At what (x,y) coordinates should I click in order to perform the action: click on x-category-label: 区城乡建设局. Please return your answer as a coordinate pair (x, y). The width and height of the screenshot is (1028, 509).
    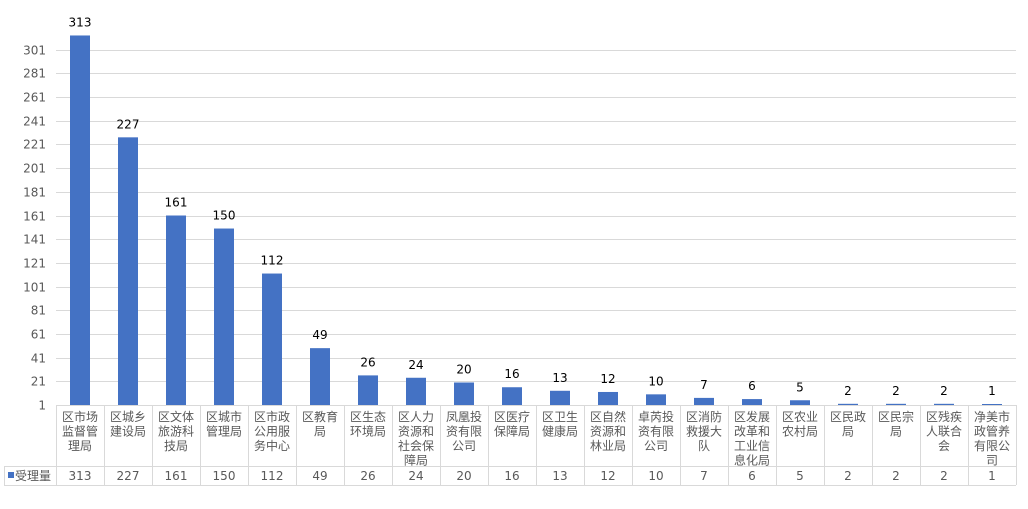
    Looking at the image, I should click on (128, 424).